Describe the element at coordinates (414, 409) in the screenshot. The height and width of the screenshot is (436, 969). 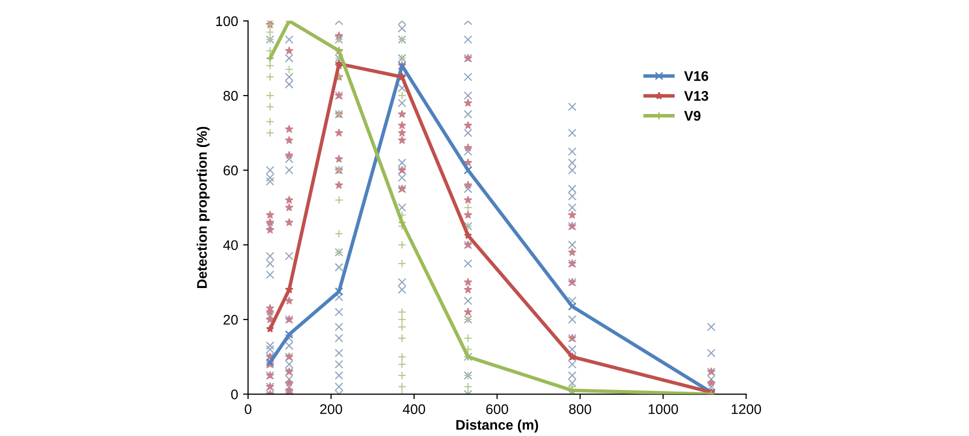
I see `x-tick-label: 400` at that location.